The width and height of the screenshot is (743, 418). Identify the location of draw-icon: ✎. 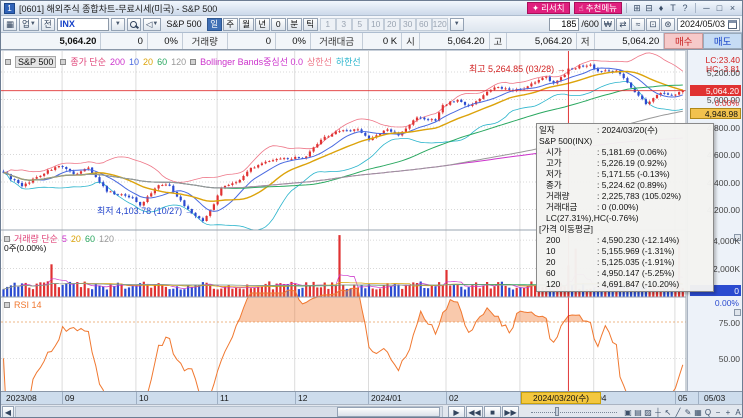
(688, 412).